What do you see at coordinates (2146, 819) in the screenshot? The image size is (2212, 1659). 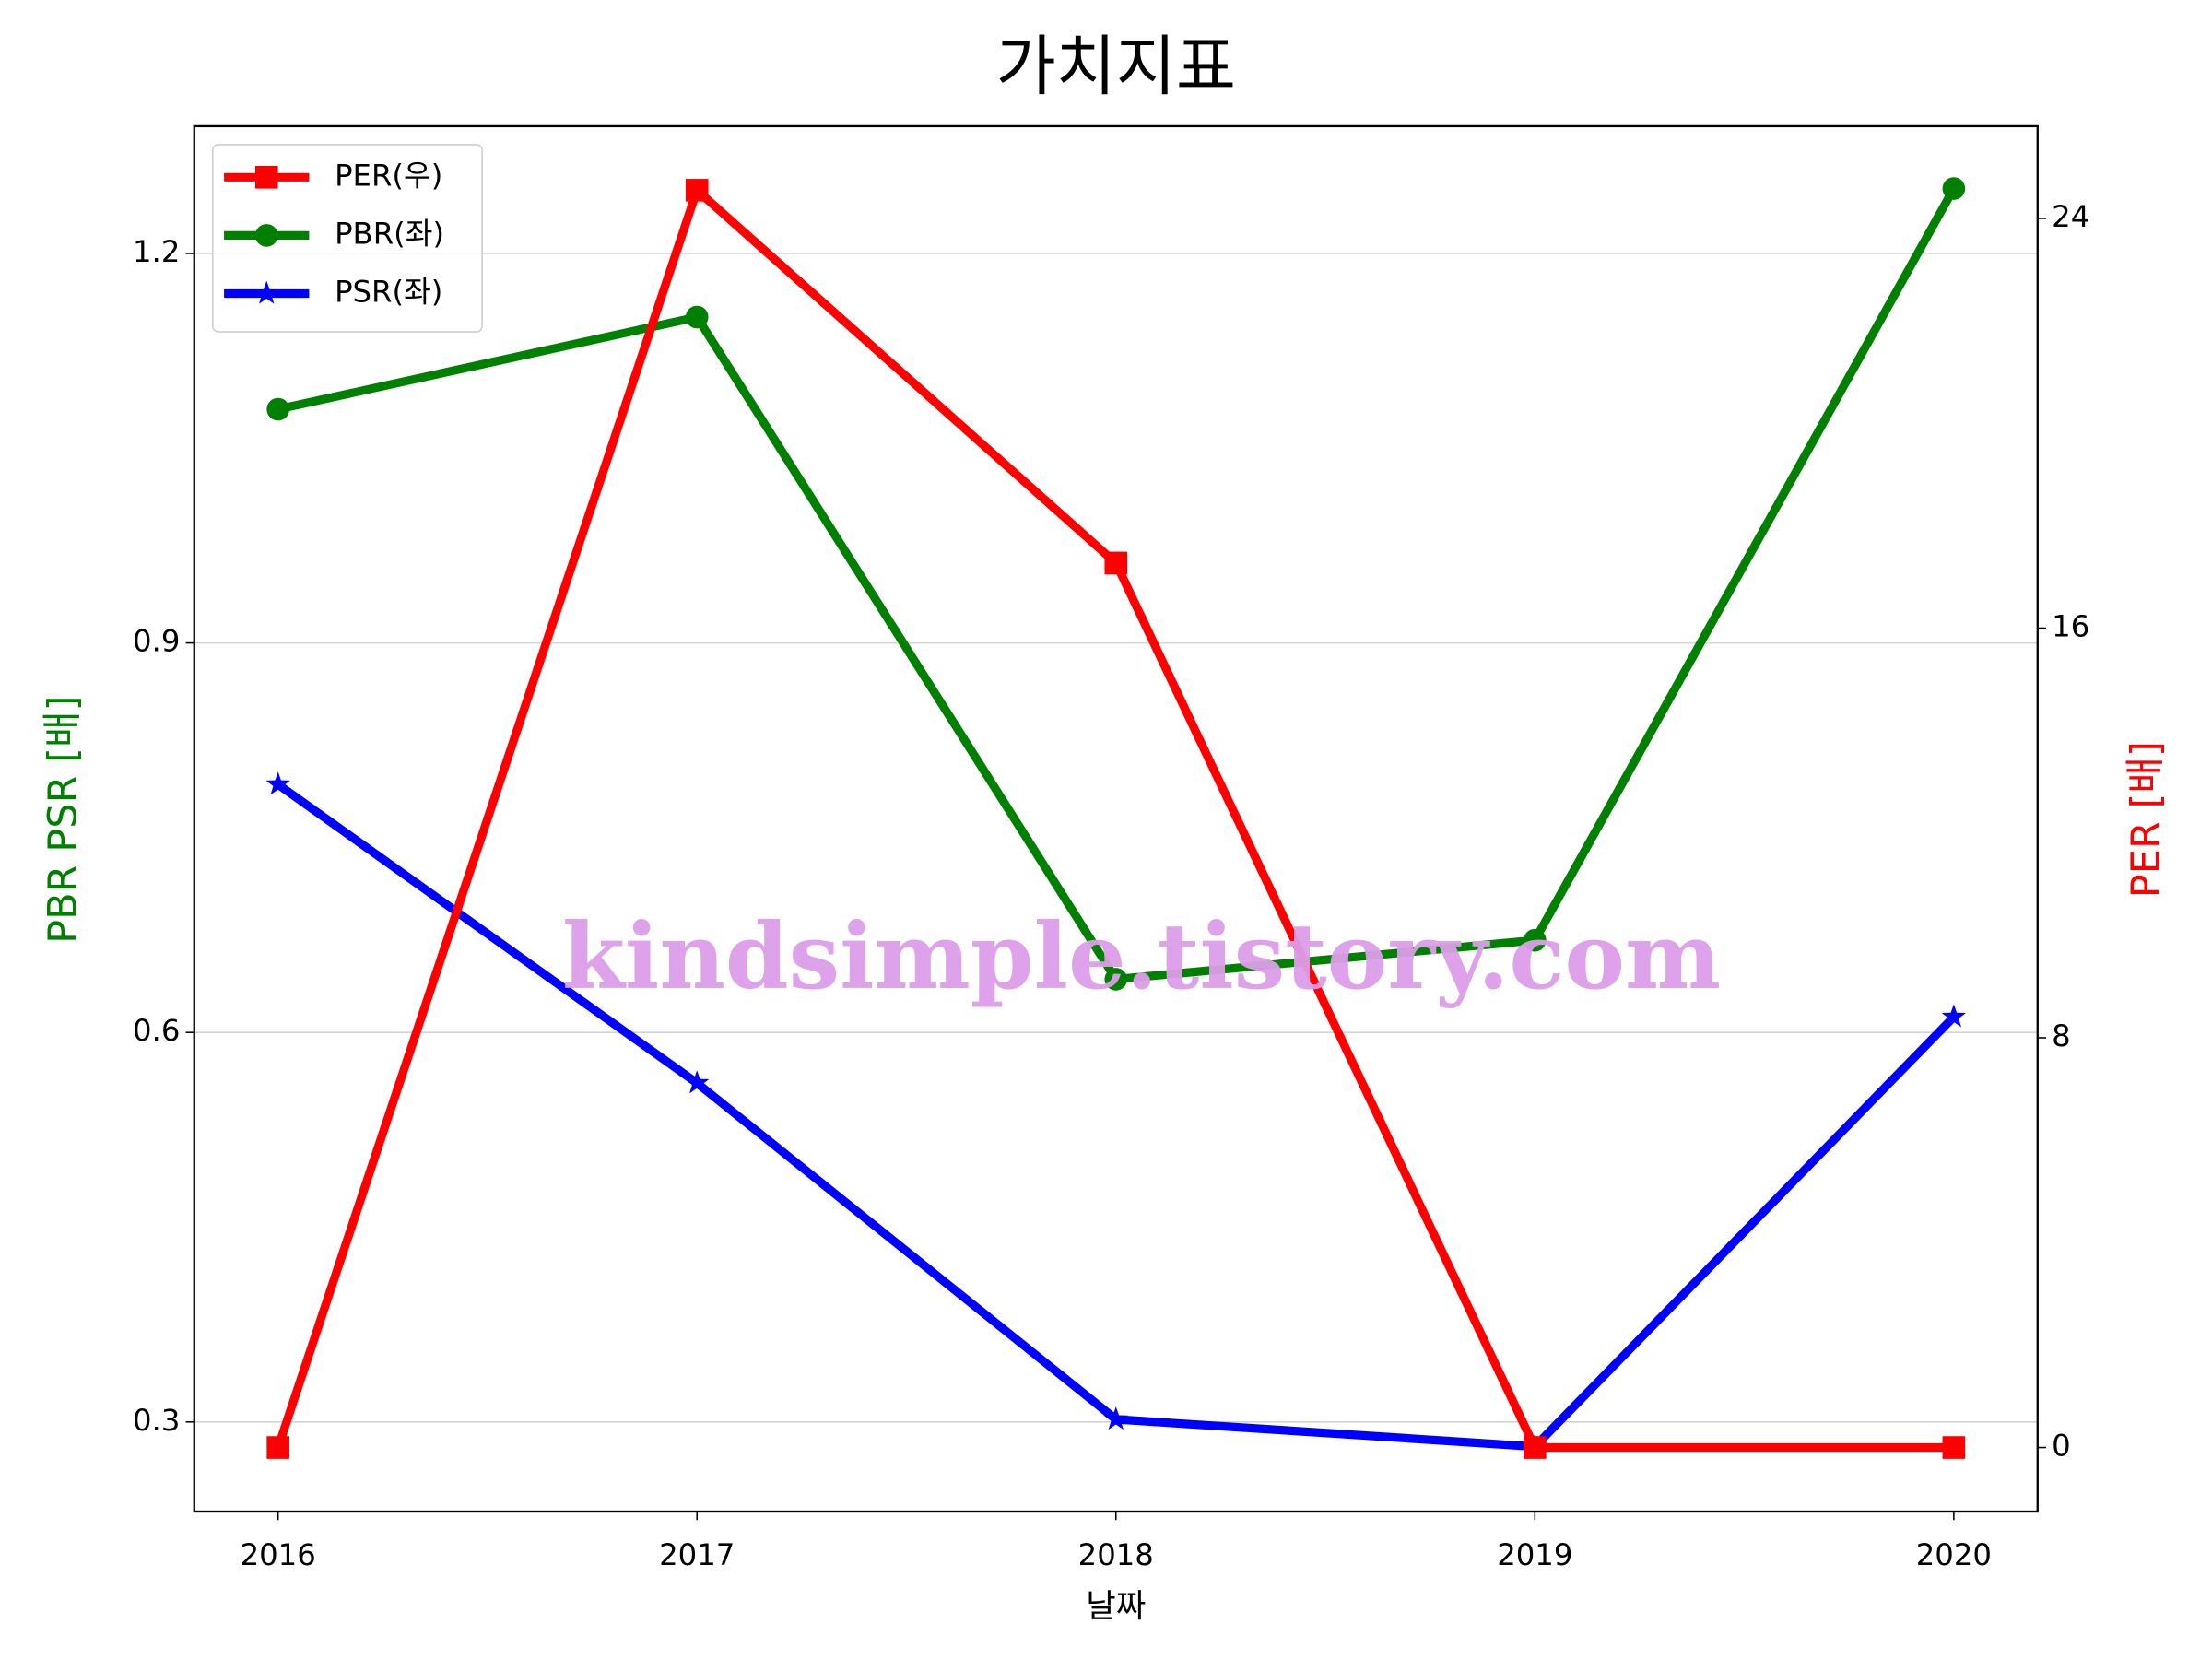 I see `y2-axis-label: PER [배]` at bounding box center [2146, 819].